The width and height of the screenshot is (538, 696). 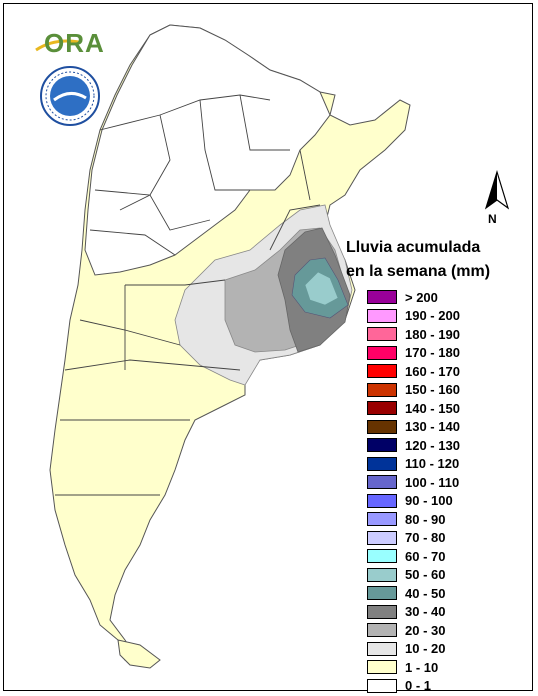 I want to click on legend-label: 80 - 90, so click(x=425, y=519).